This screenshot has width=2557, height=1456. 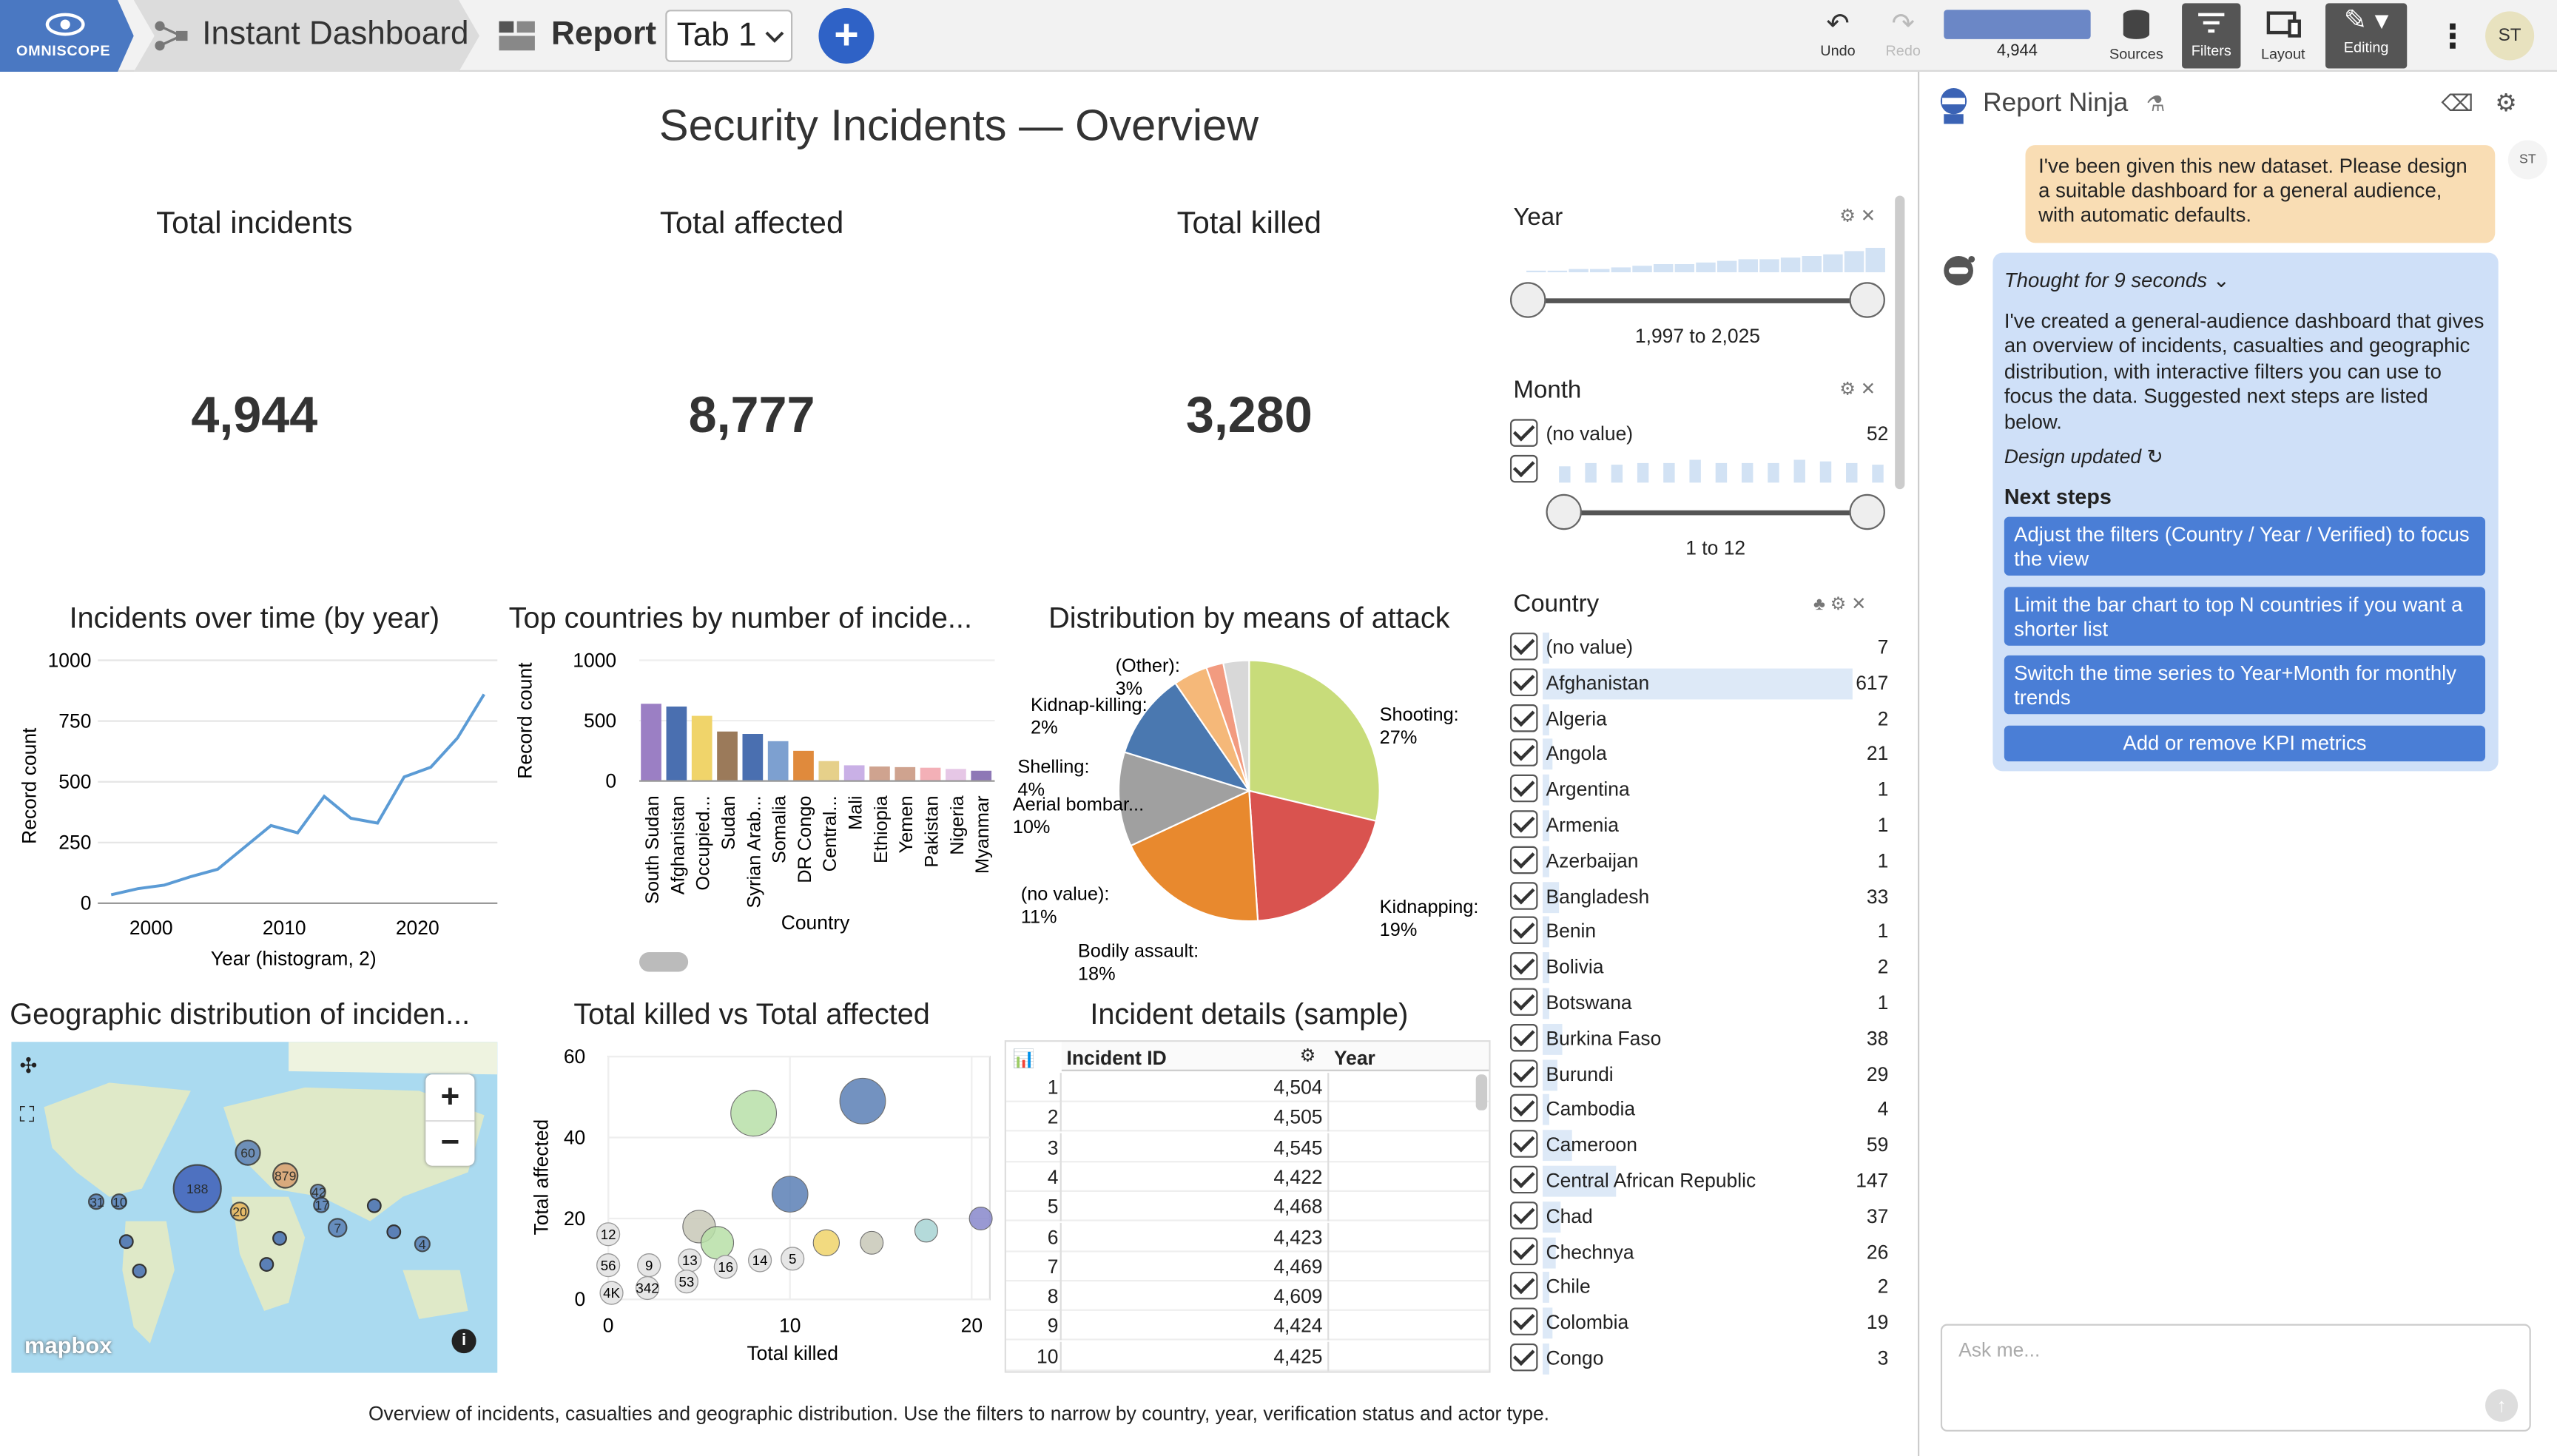 What do you see at coordinates (1858, 217) in the screenshot?
I see `year-filter-gear-icon: ⚙ ✕` at bounding box center [1858, 217].